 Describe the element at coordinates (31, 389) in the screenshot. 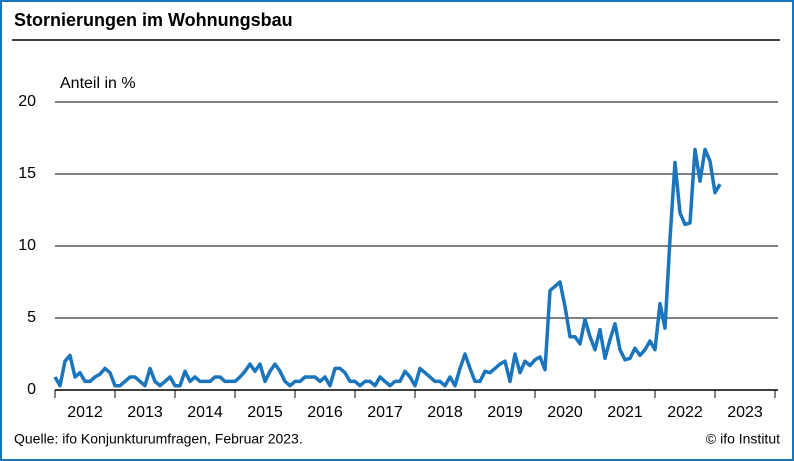

I see `y-tick-label: 0` at that location.